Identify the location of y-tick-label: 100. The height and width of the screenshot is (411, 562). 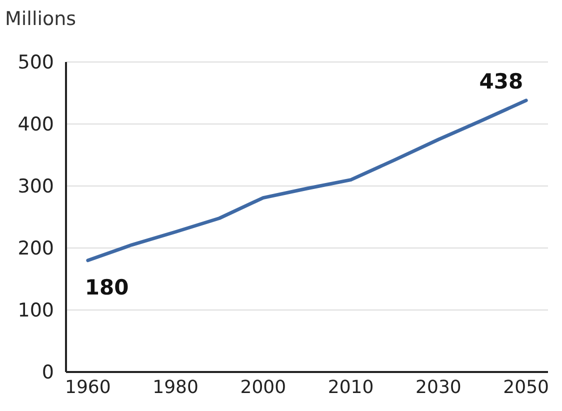
(36, 311).